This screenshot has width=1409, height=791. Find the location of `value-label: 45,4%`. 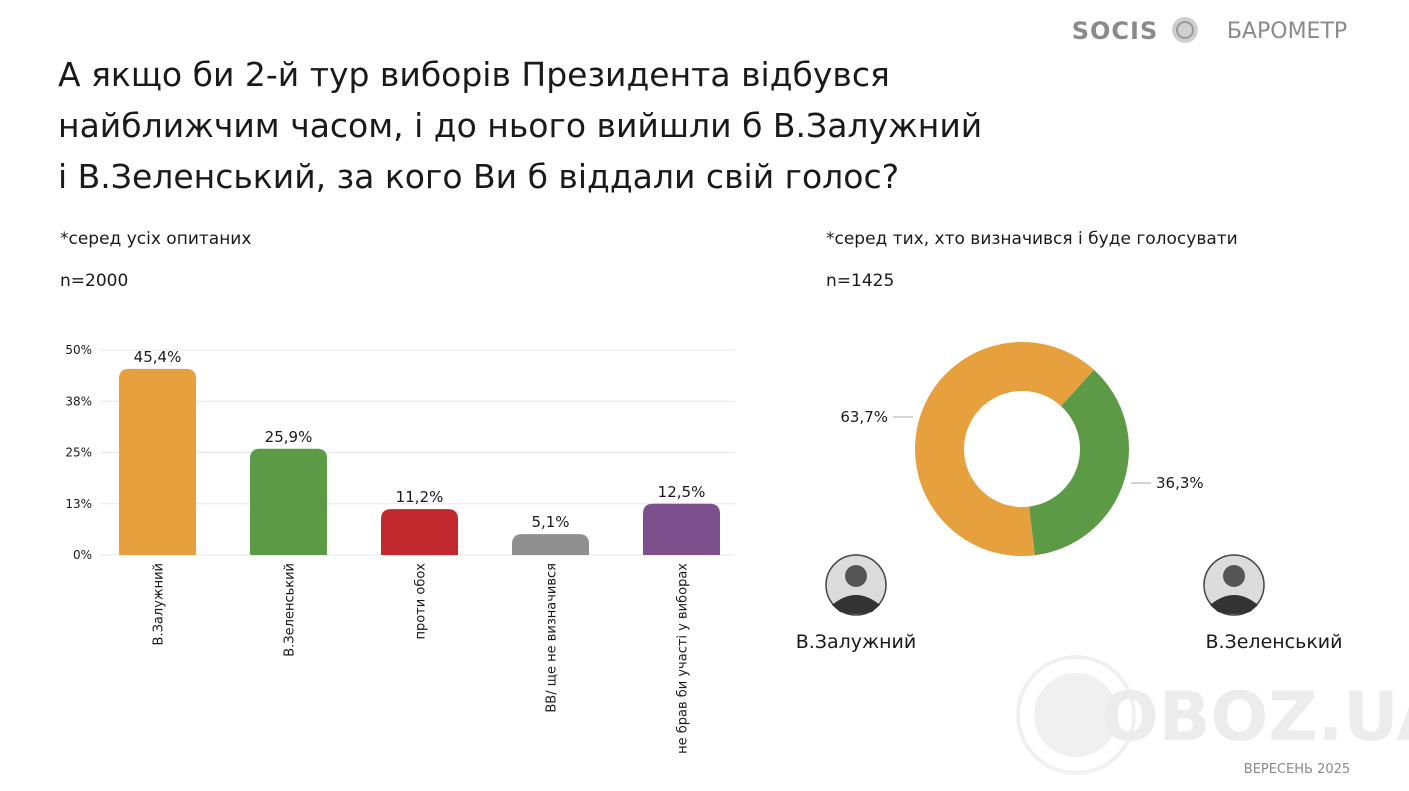

value-label: 45,4% is located at coordinates (158, 357).